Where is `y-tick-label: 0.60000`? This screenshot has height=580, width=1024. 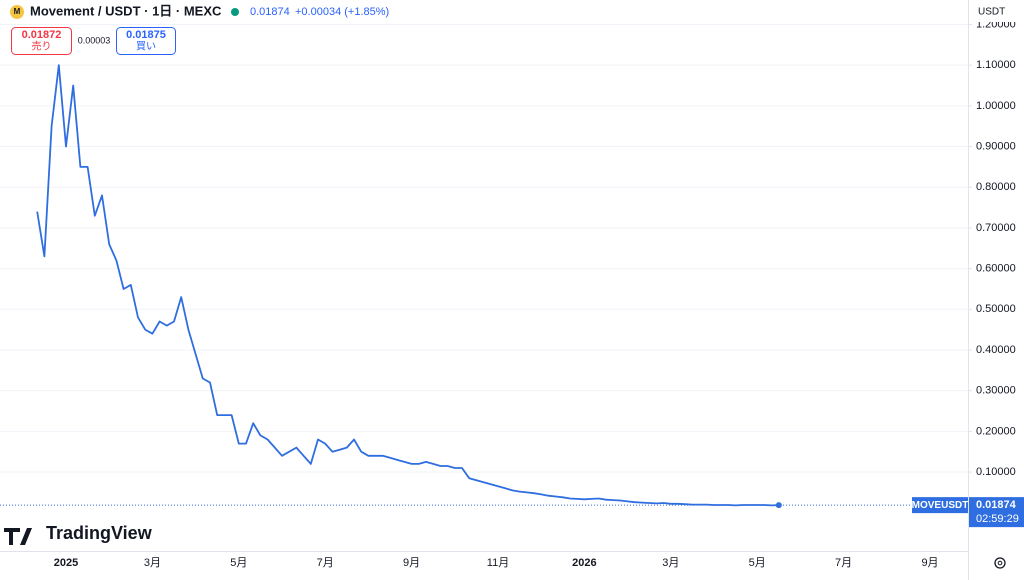
y-tick-label: 0.60000 is located at coordinates (996, 269).